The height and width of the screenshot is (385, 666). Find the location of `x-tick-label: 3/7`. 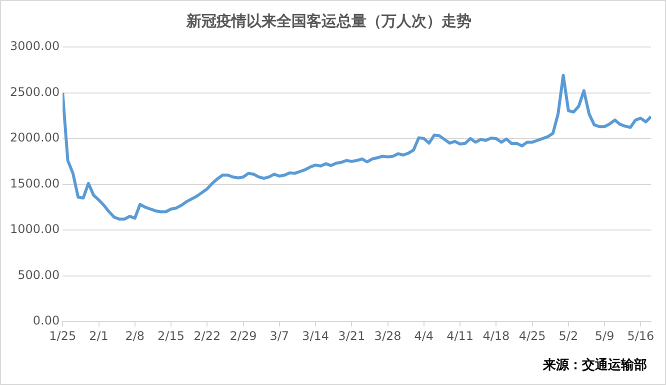

x-tick-label: 3/7 is located at coordinates (280, 335).